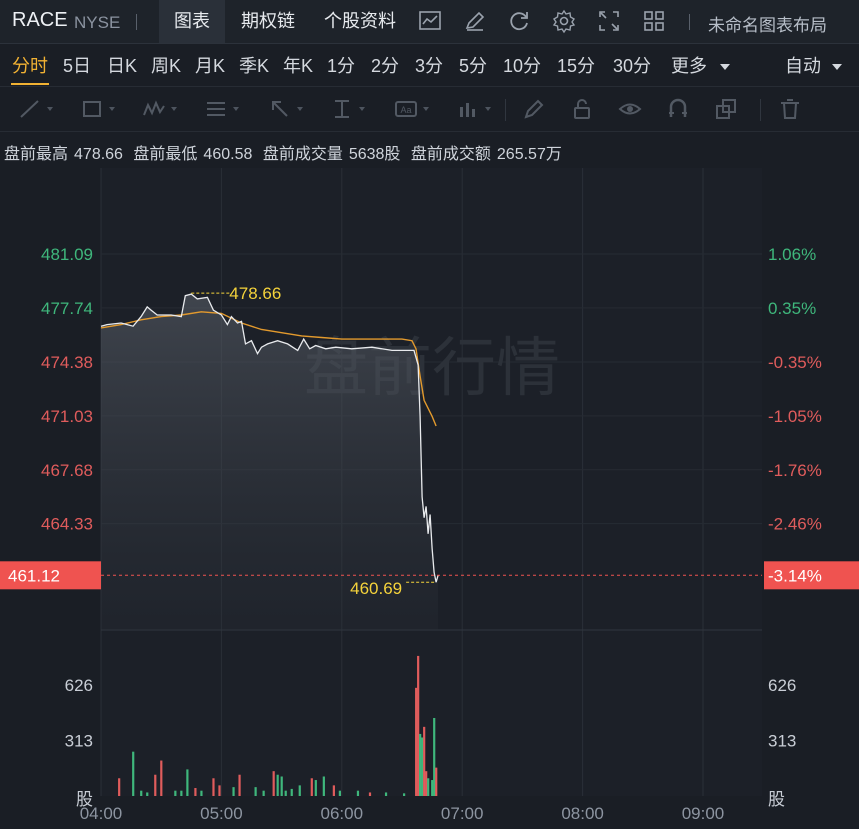  I want to click on volume-unit-label: 股, so click(84, 799).